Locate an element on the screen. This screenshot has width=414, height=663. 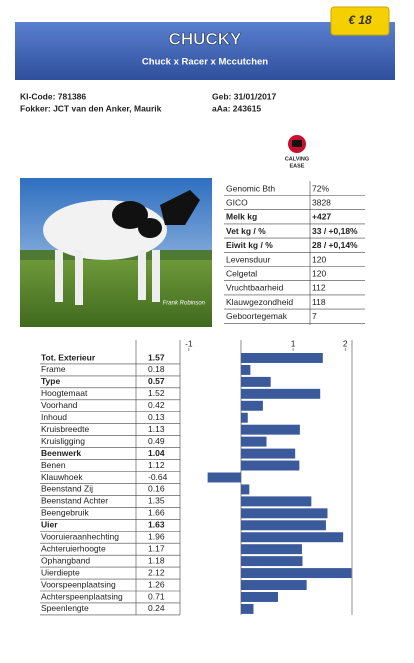
trait-name: Vooruieraanhechting is located at coordinates (80, 537).